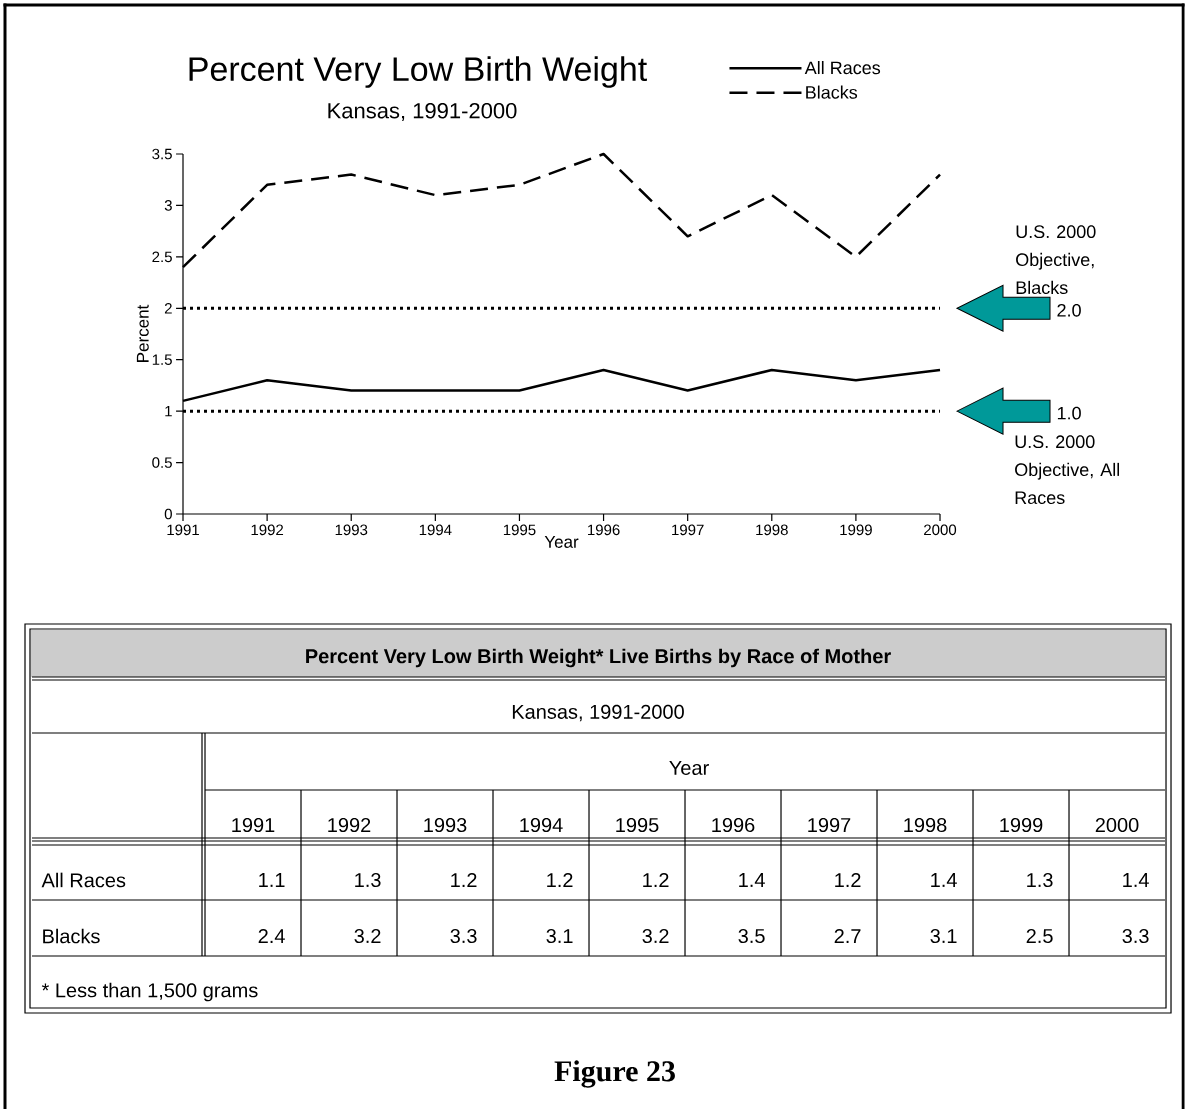 This screenshot has height=1109, width=1185. I want to click on y-tick-label: 0, so click(168, 514).